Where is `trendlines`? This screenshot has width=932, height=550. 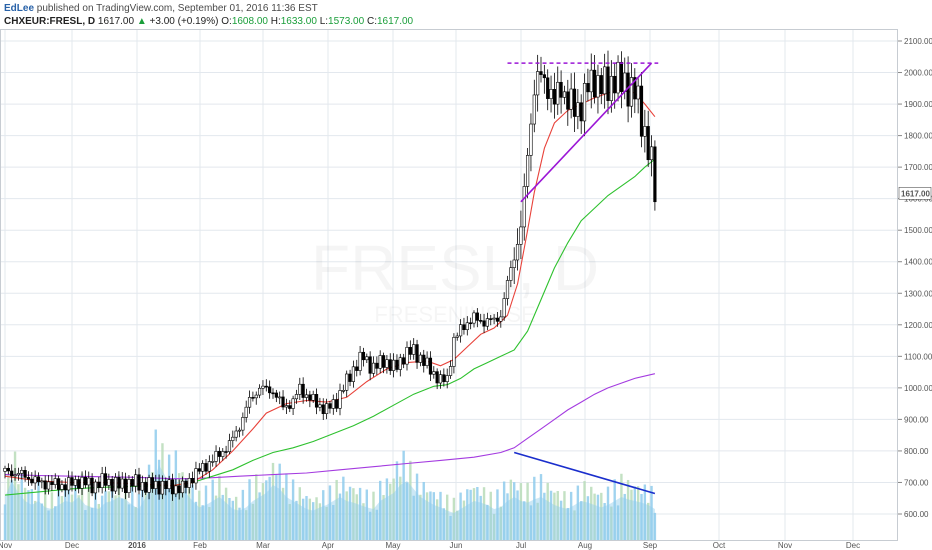
trendlines is located at coordinates (583, 278).